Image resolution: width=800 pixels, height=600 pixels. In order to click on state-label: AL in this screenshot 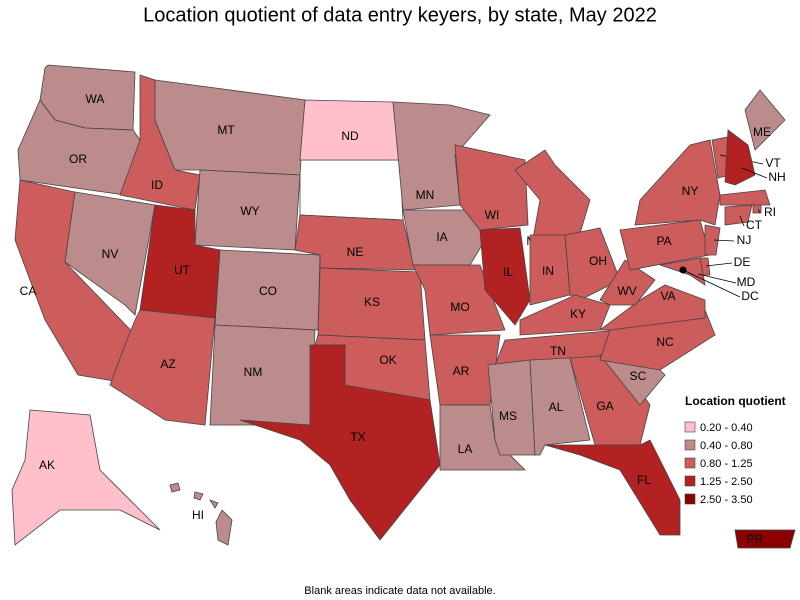, I will do `click(556, 407)`.